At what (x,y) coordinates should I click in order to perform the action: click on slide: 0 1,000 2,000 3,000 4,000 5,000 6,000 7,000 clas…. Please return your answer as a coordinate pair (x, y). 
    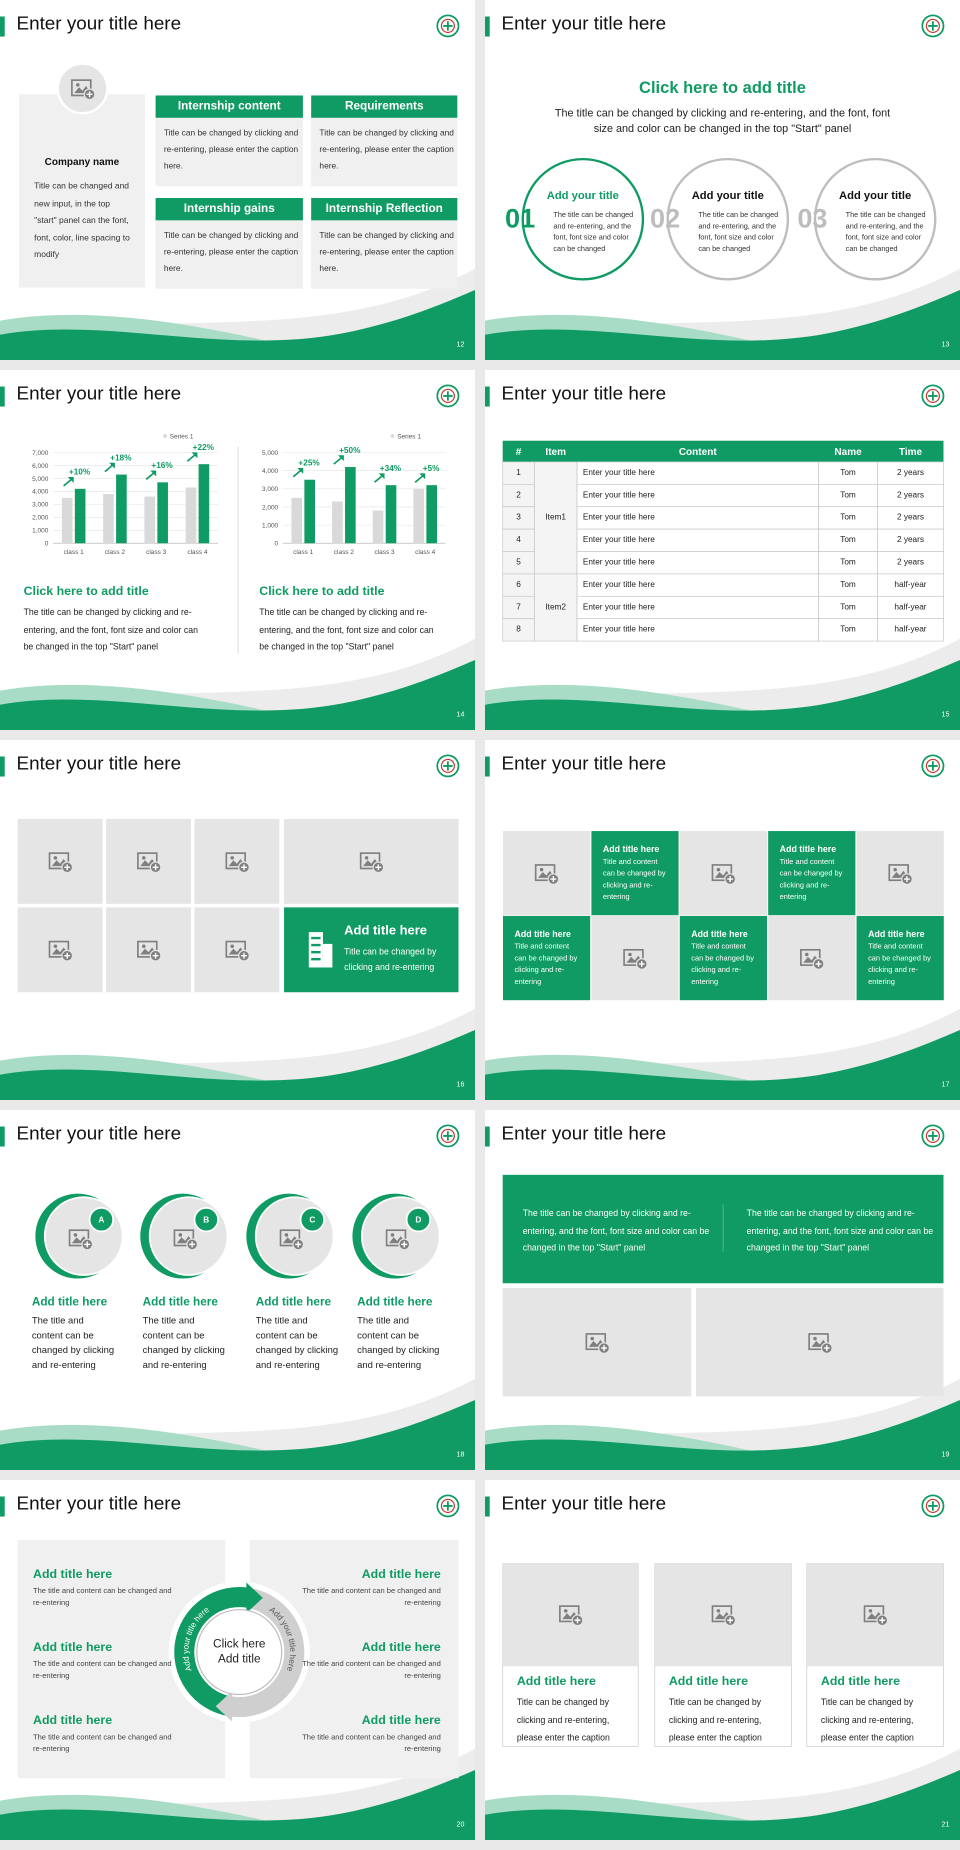
    Looking at the image, I should click on (237, 550).